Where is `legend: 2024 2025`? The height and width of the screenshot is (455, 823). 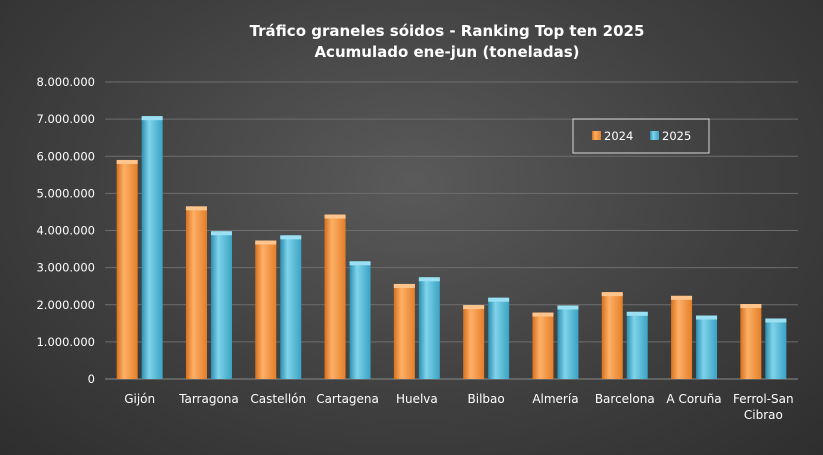 legend: 2024 2025 is located at coordinates (641, 136).